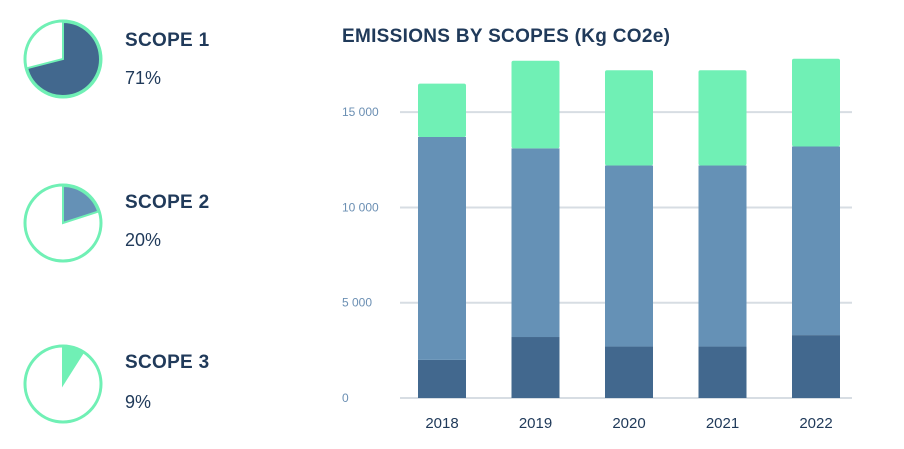  Describe the element at coordinates (73, 366) in the screenshot. I see `scope-3-pie-slice` at that location.